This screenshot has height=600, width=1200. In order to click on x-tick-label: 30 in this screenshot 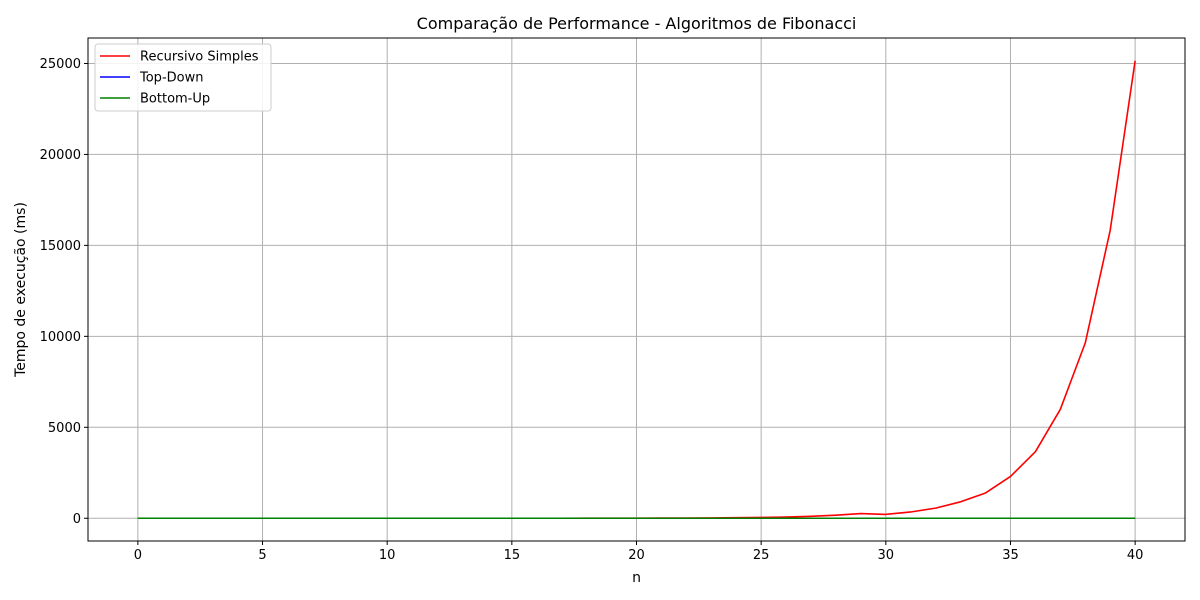, I will do `click(886, 555)`.